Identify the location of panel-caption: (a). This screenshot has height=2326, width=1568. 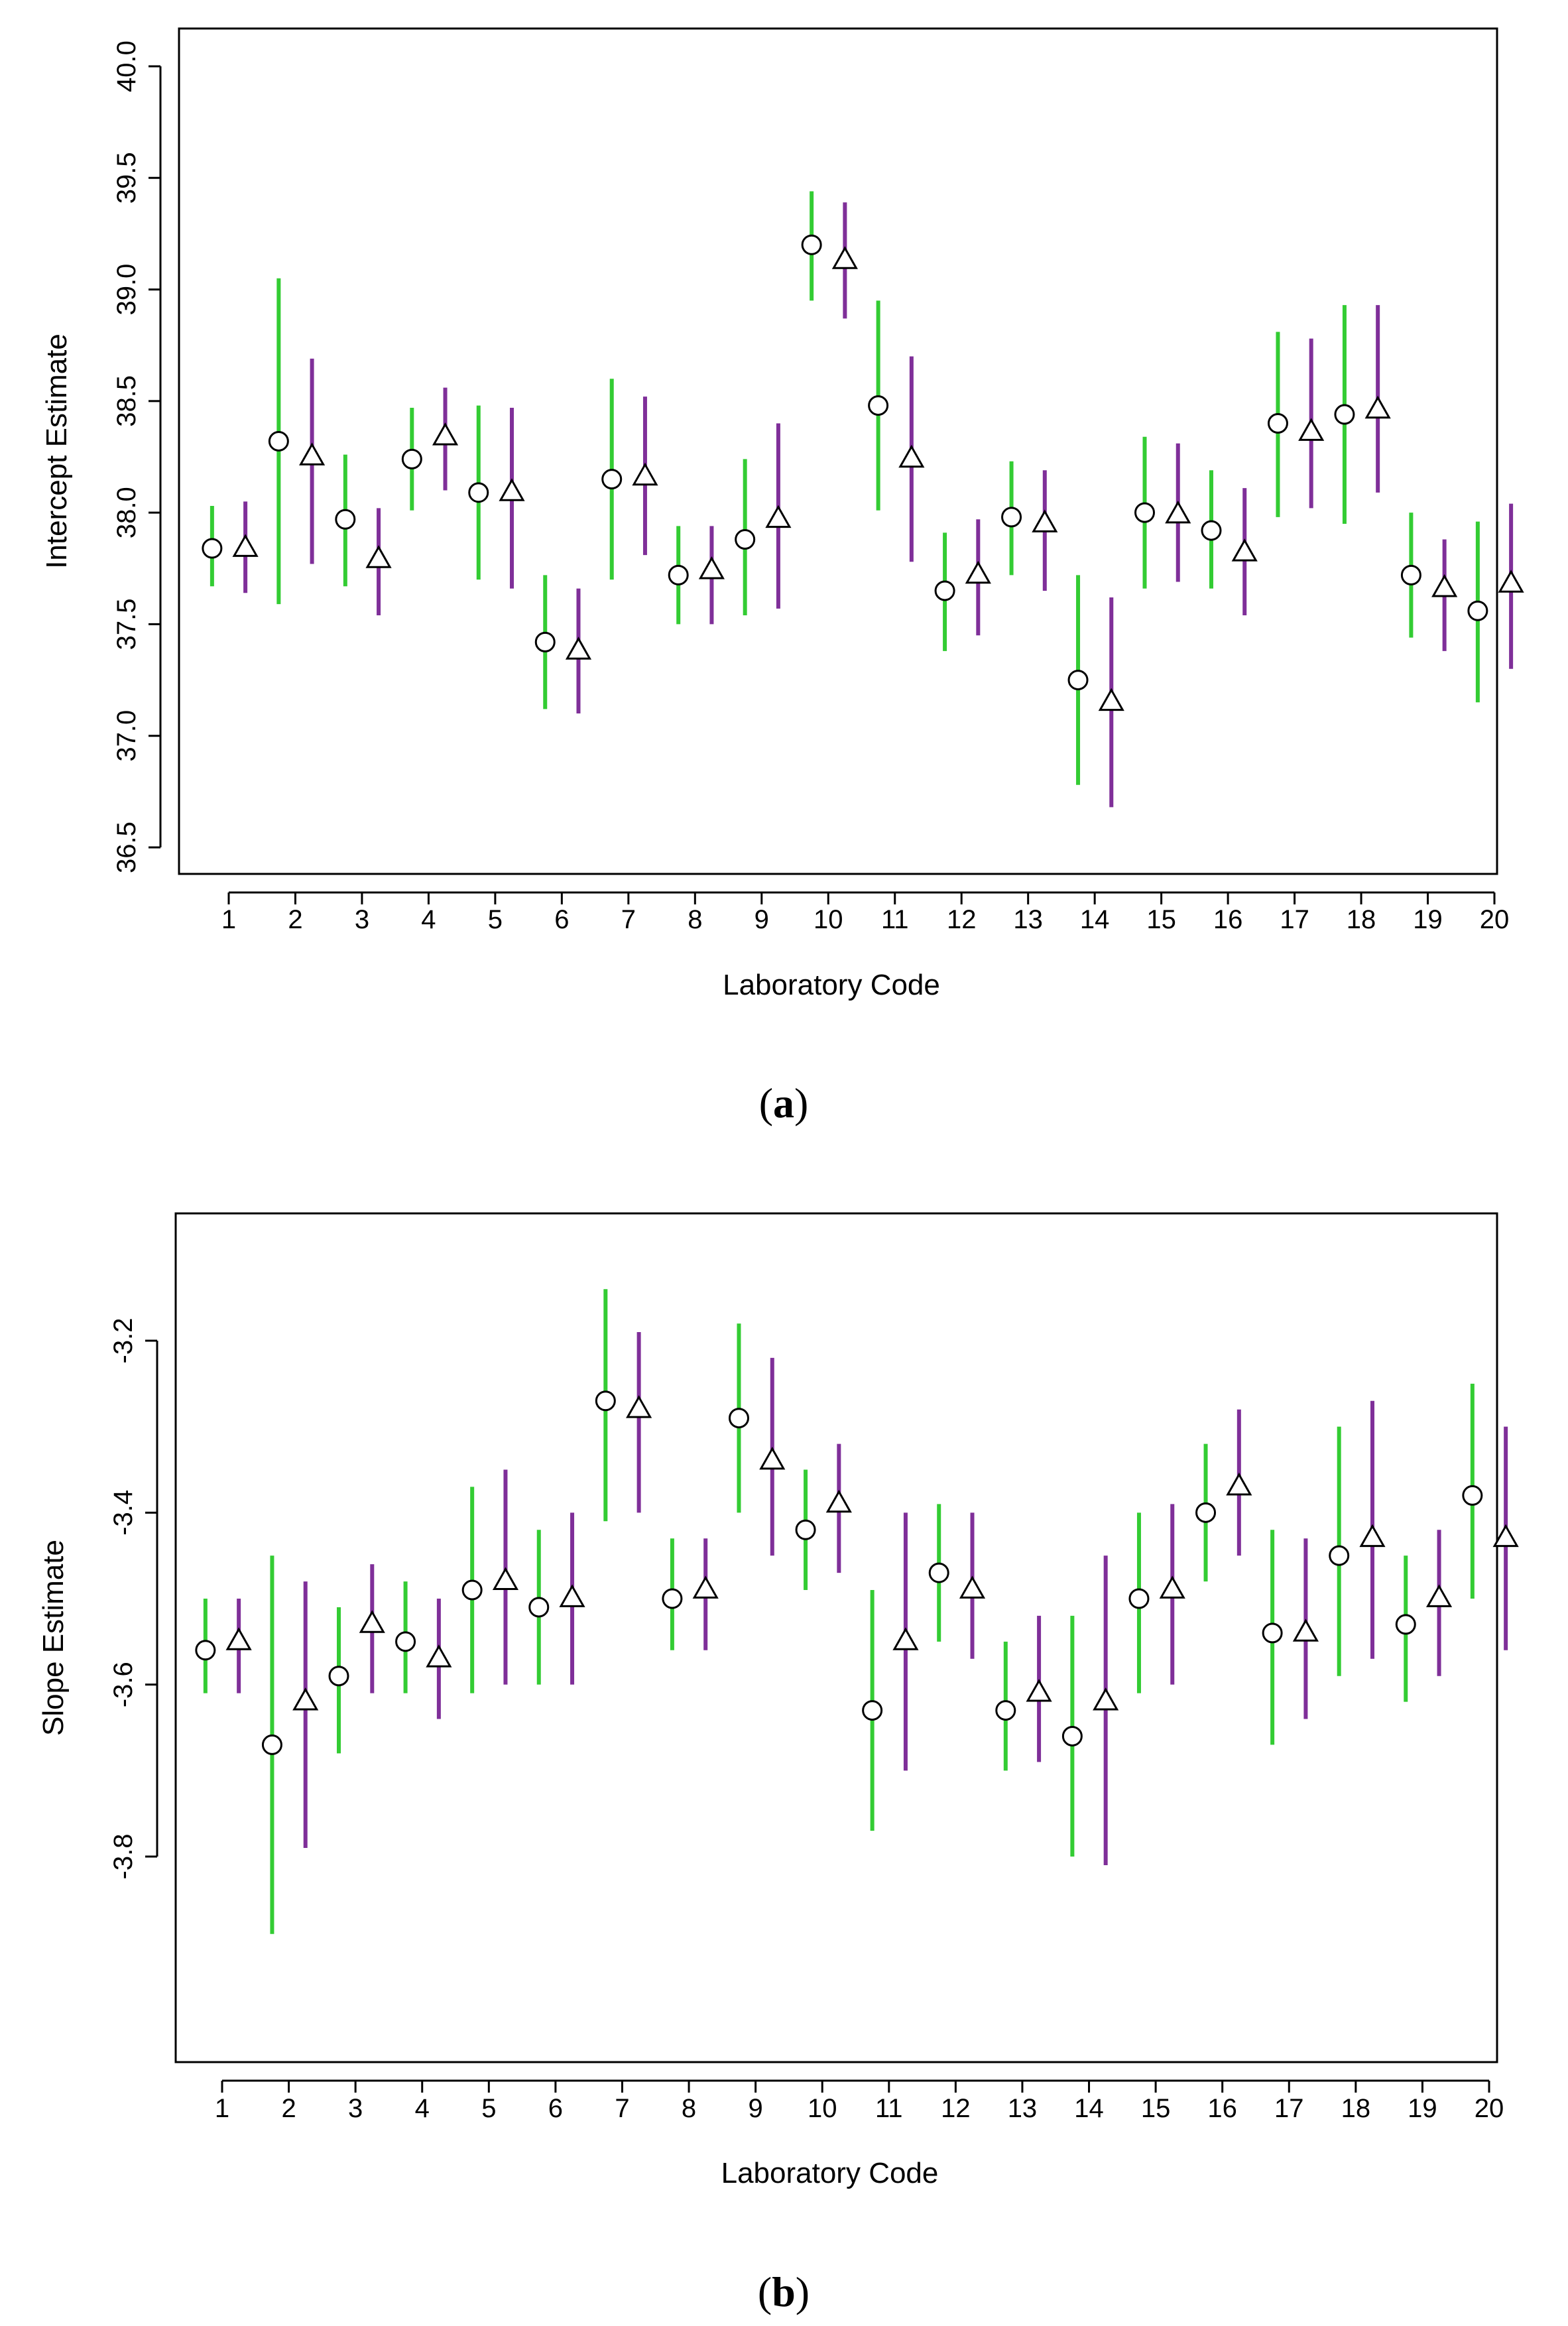
(784, 1103).